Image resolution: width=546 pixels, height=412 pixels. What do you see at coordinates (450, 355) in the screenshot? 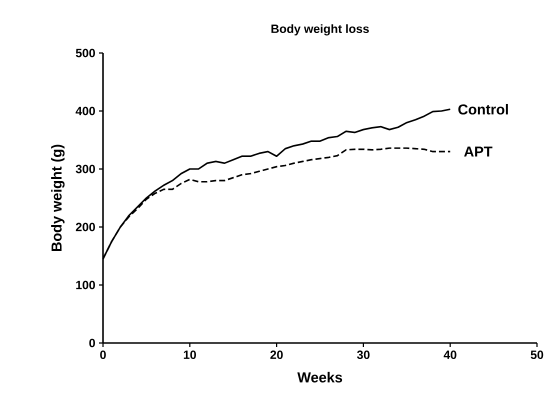
I see `x-tick-label: 40` at bounding box center [450, 355].